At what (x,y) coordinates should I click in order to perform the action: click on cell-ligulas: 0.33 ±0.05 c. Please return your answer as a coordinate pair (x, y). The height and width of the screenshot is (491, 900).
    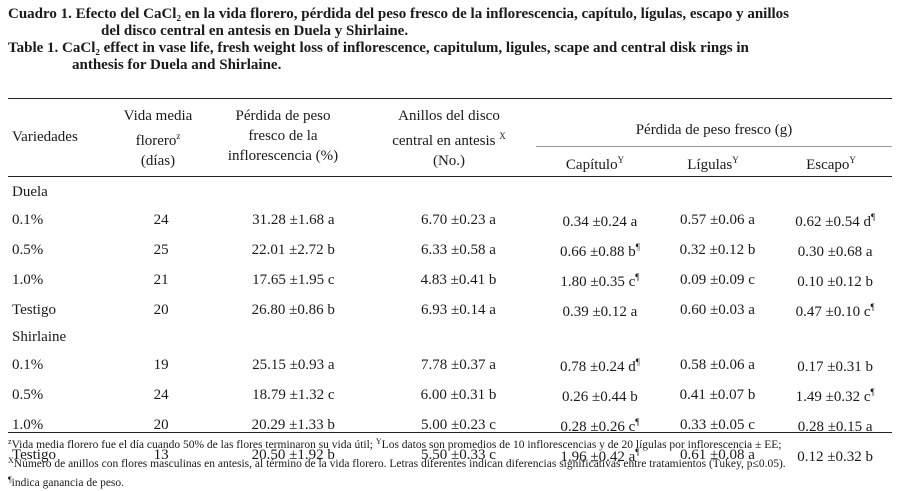
    Looking at the image, I should click on (717, 424).